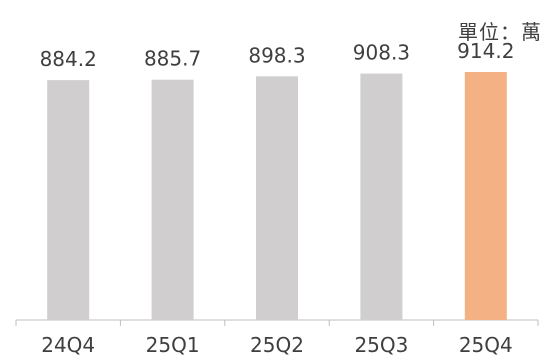  What do you see at coordinates (172, 59) in the screenshot?
I see `data-label: 885.7` at bounding box center [172, 59].